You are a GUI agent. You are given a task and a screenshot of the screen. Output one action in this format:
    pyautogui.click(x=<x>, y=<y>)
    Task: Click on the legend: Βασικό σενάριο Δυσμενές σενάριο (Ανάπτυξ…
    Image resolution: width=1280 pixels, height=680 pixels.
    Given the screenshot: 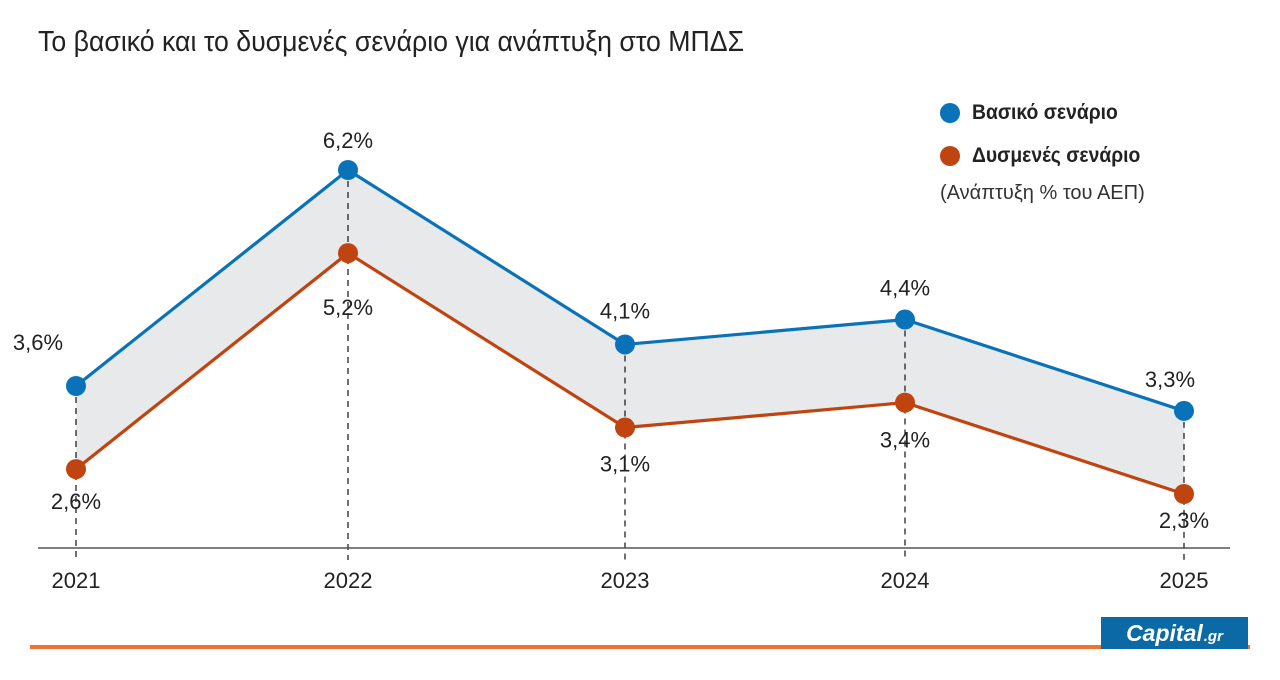 What is the action you would take?
    pyautogui.click(x=1047, y=151)
    